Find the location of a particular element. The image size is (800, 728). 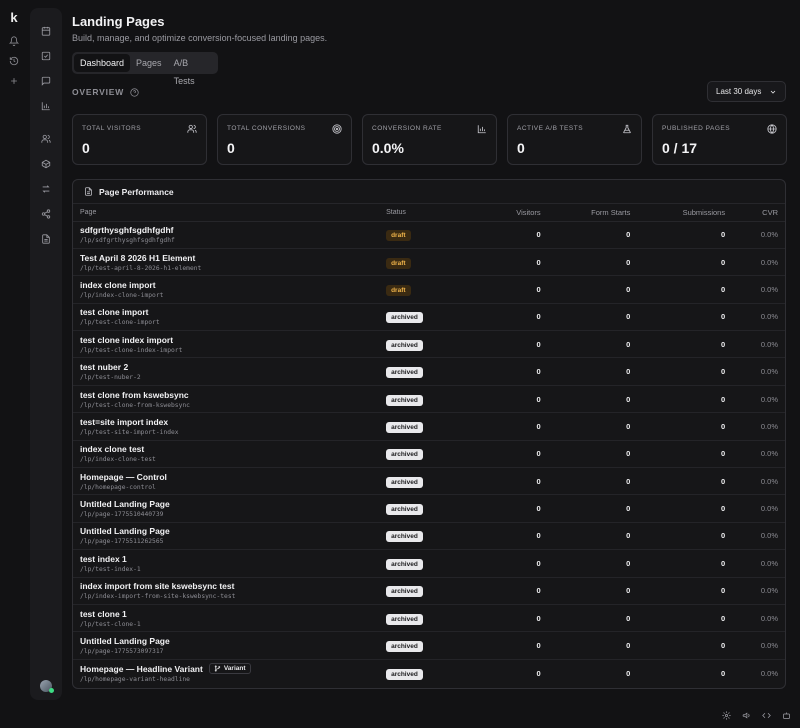

page-name: index clone test is located at coordinates (112, 449).